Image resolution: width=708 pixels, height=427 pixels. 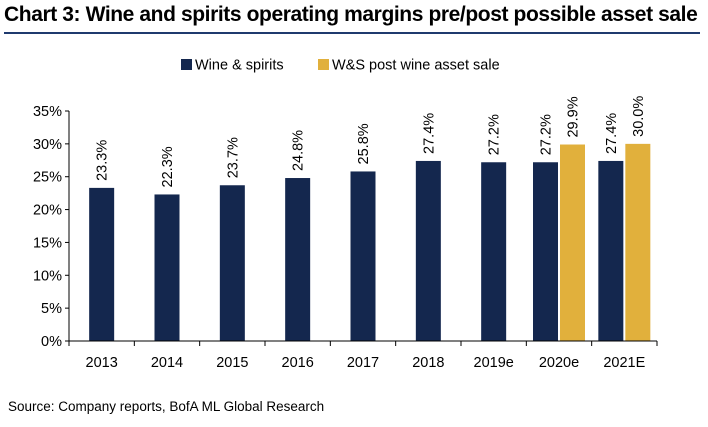 What do you see at coordinates (574, 116) in the screenshot?
I see `data-label: 29.9%` at bounding box center [574, 116].